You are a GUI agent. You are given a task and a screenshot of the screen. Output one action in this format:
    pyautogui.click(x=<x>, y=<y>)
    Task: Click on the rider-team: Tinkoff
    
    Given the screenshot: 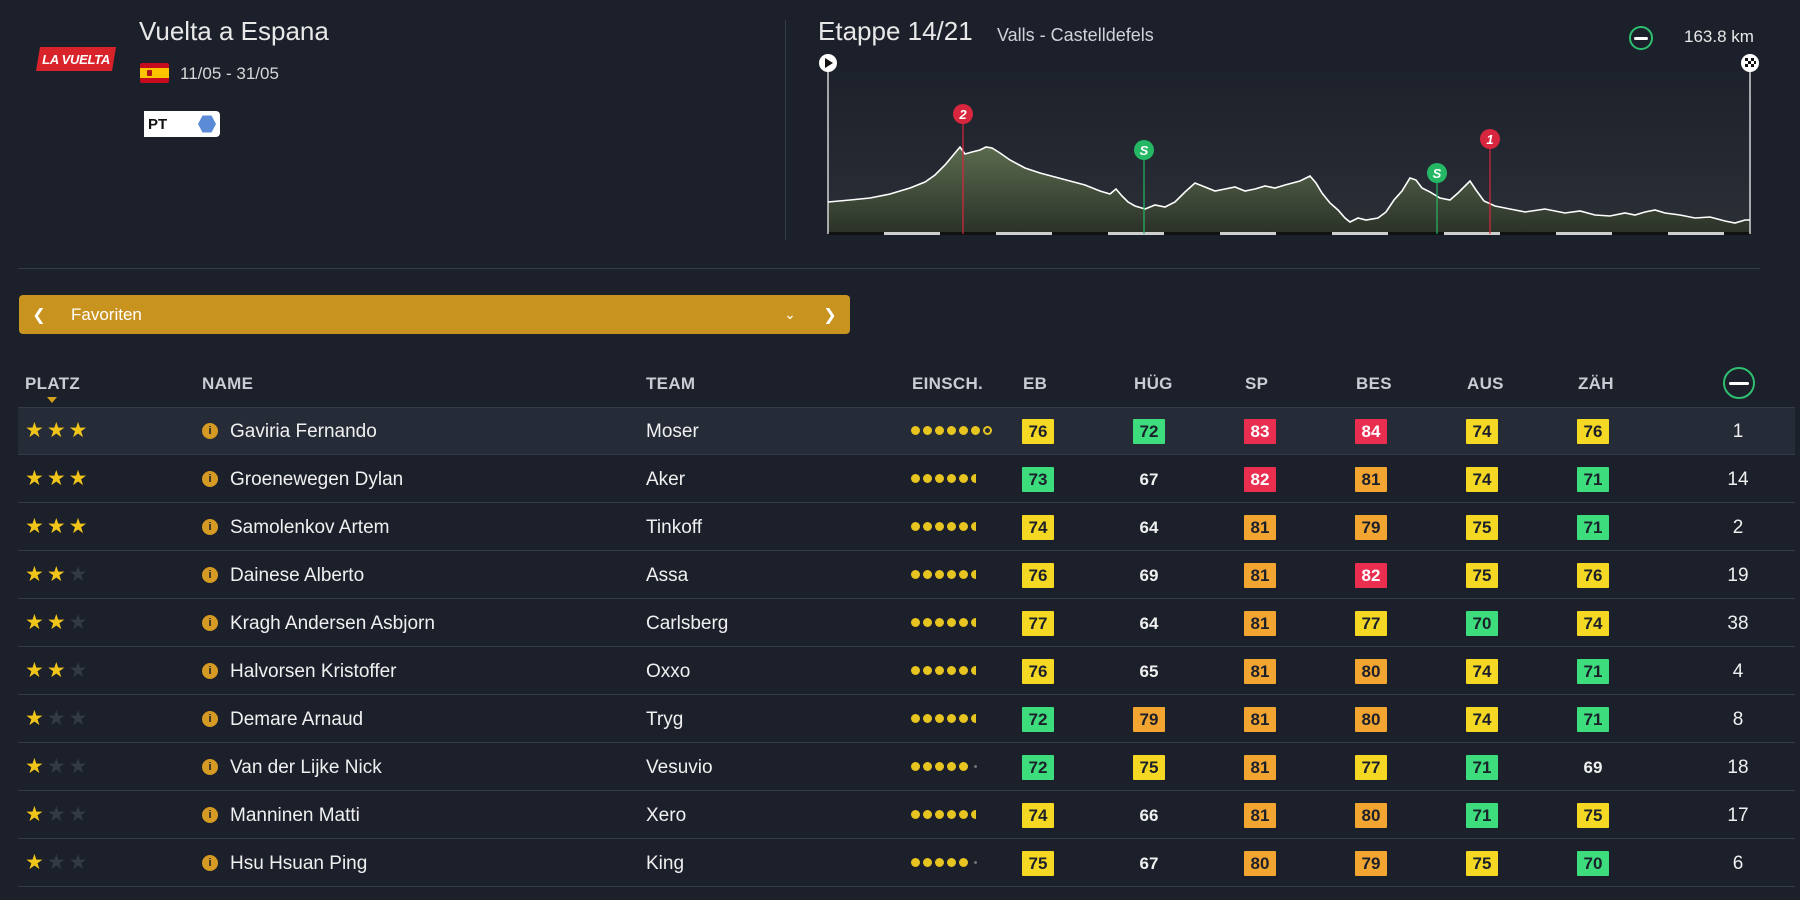 What is the action you would take?
    pyautogui.click(x=674, y=527)
    